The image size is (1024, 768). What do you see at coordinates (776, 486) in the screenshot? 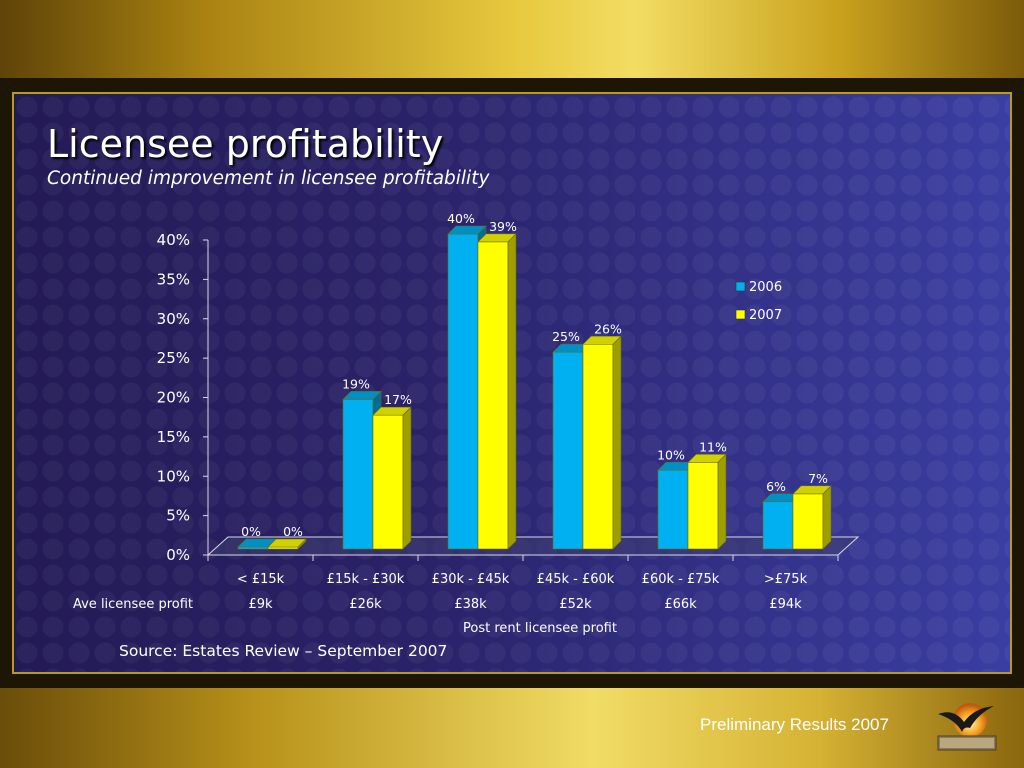
I see `data-label: 6%` at bounding box center [776, 486].